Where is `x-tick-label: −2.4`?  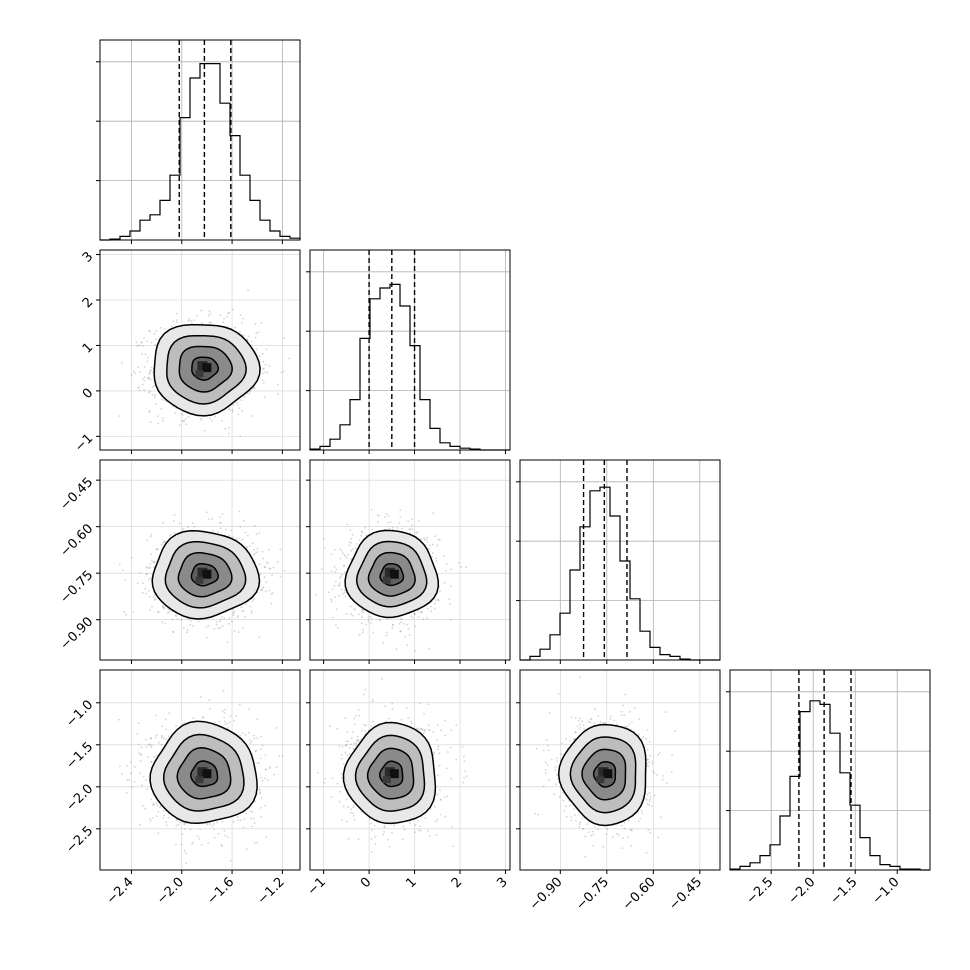 x-tick-label: −2.4 is located at coordinates (120, 891).